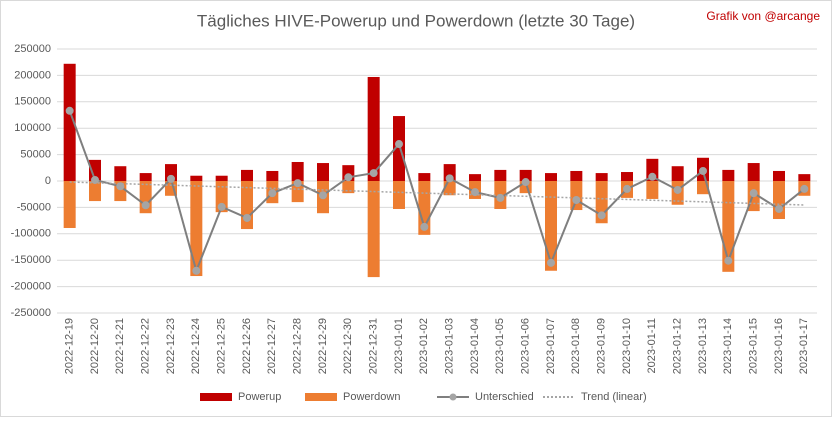 This screenshot has width=832, height=422. What do you see at coordinates (728, 346) in the screenshot?
I see `x-tick-label: 2023-01-14` at bounding box center [728, 346].